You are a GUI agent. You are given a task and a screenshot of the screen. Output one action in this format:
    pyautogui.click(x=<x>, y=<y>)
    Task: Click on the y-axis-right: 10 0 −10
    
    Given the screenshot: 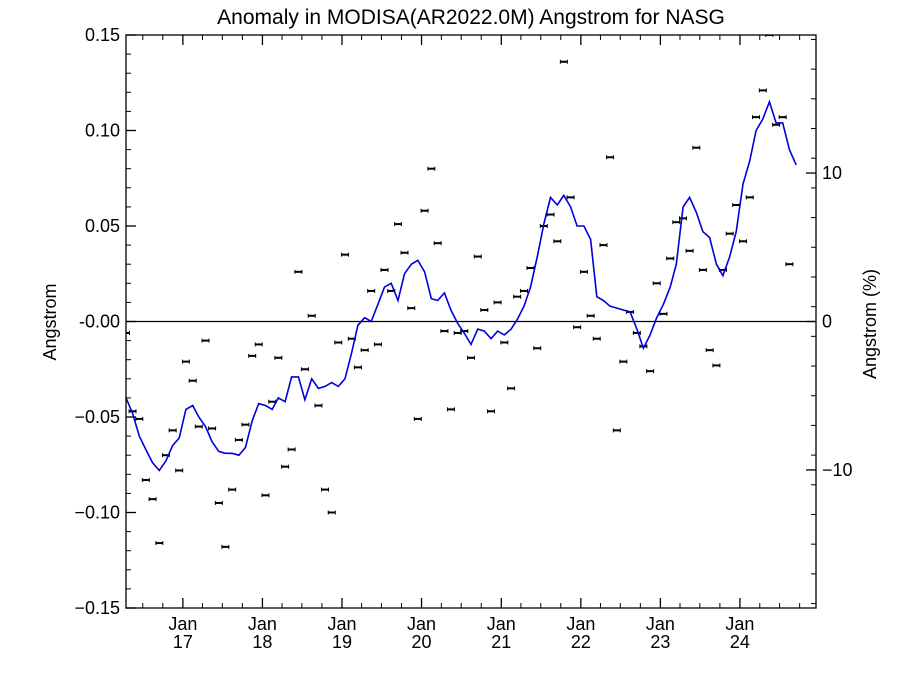 What is the action you would take?
    pyautogui.click(x=829, y=321)
    